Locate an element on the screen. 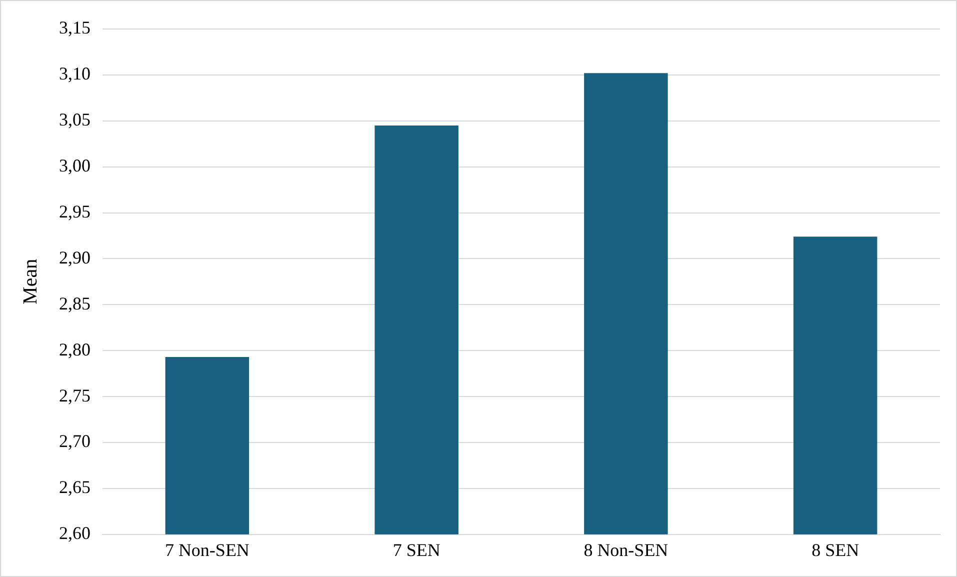 This screenshot has width=957, height=577. y-tick-label: 2,60 is located at coordinates (74, 533).